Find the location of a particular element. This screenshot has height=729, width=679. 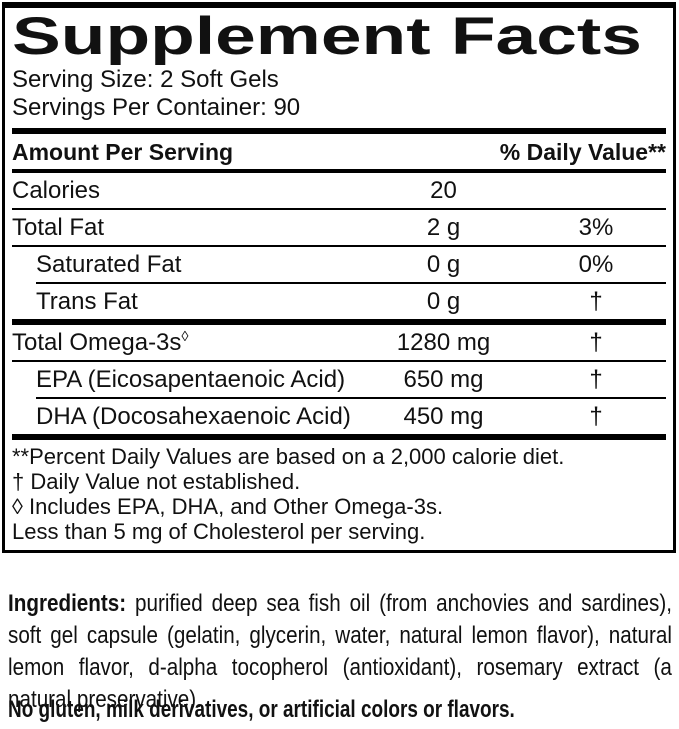

column-header-row: Amount Per Serving % Daily Value** is located at coordinates (339, 151).